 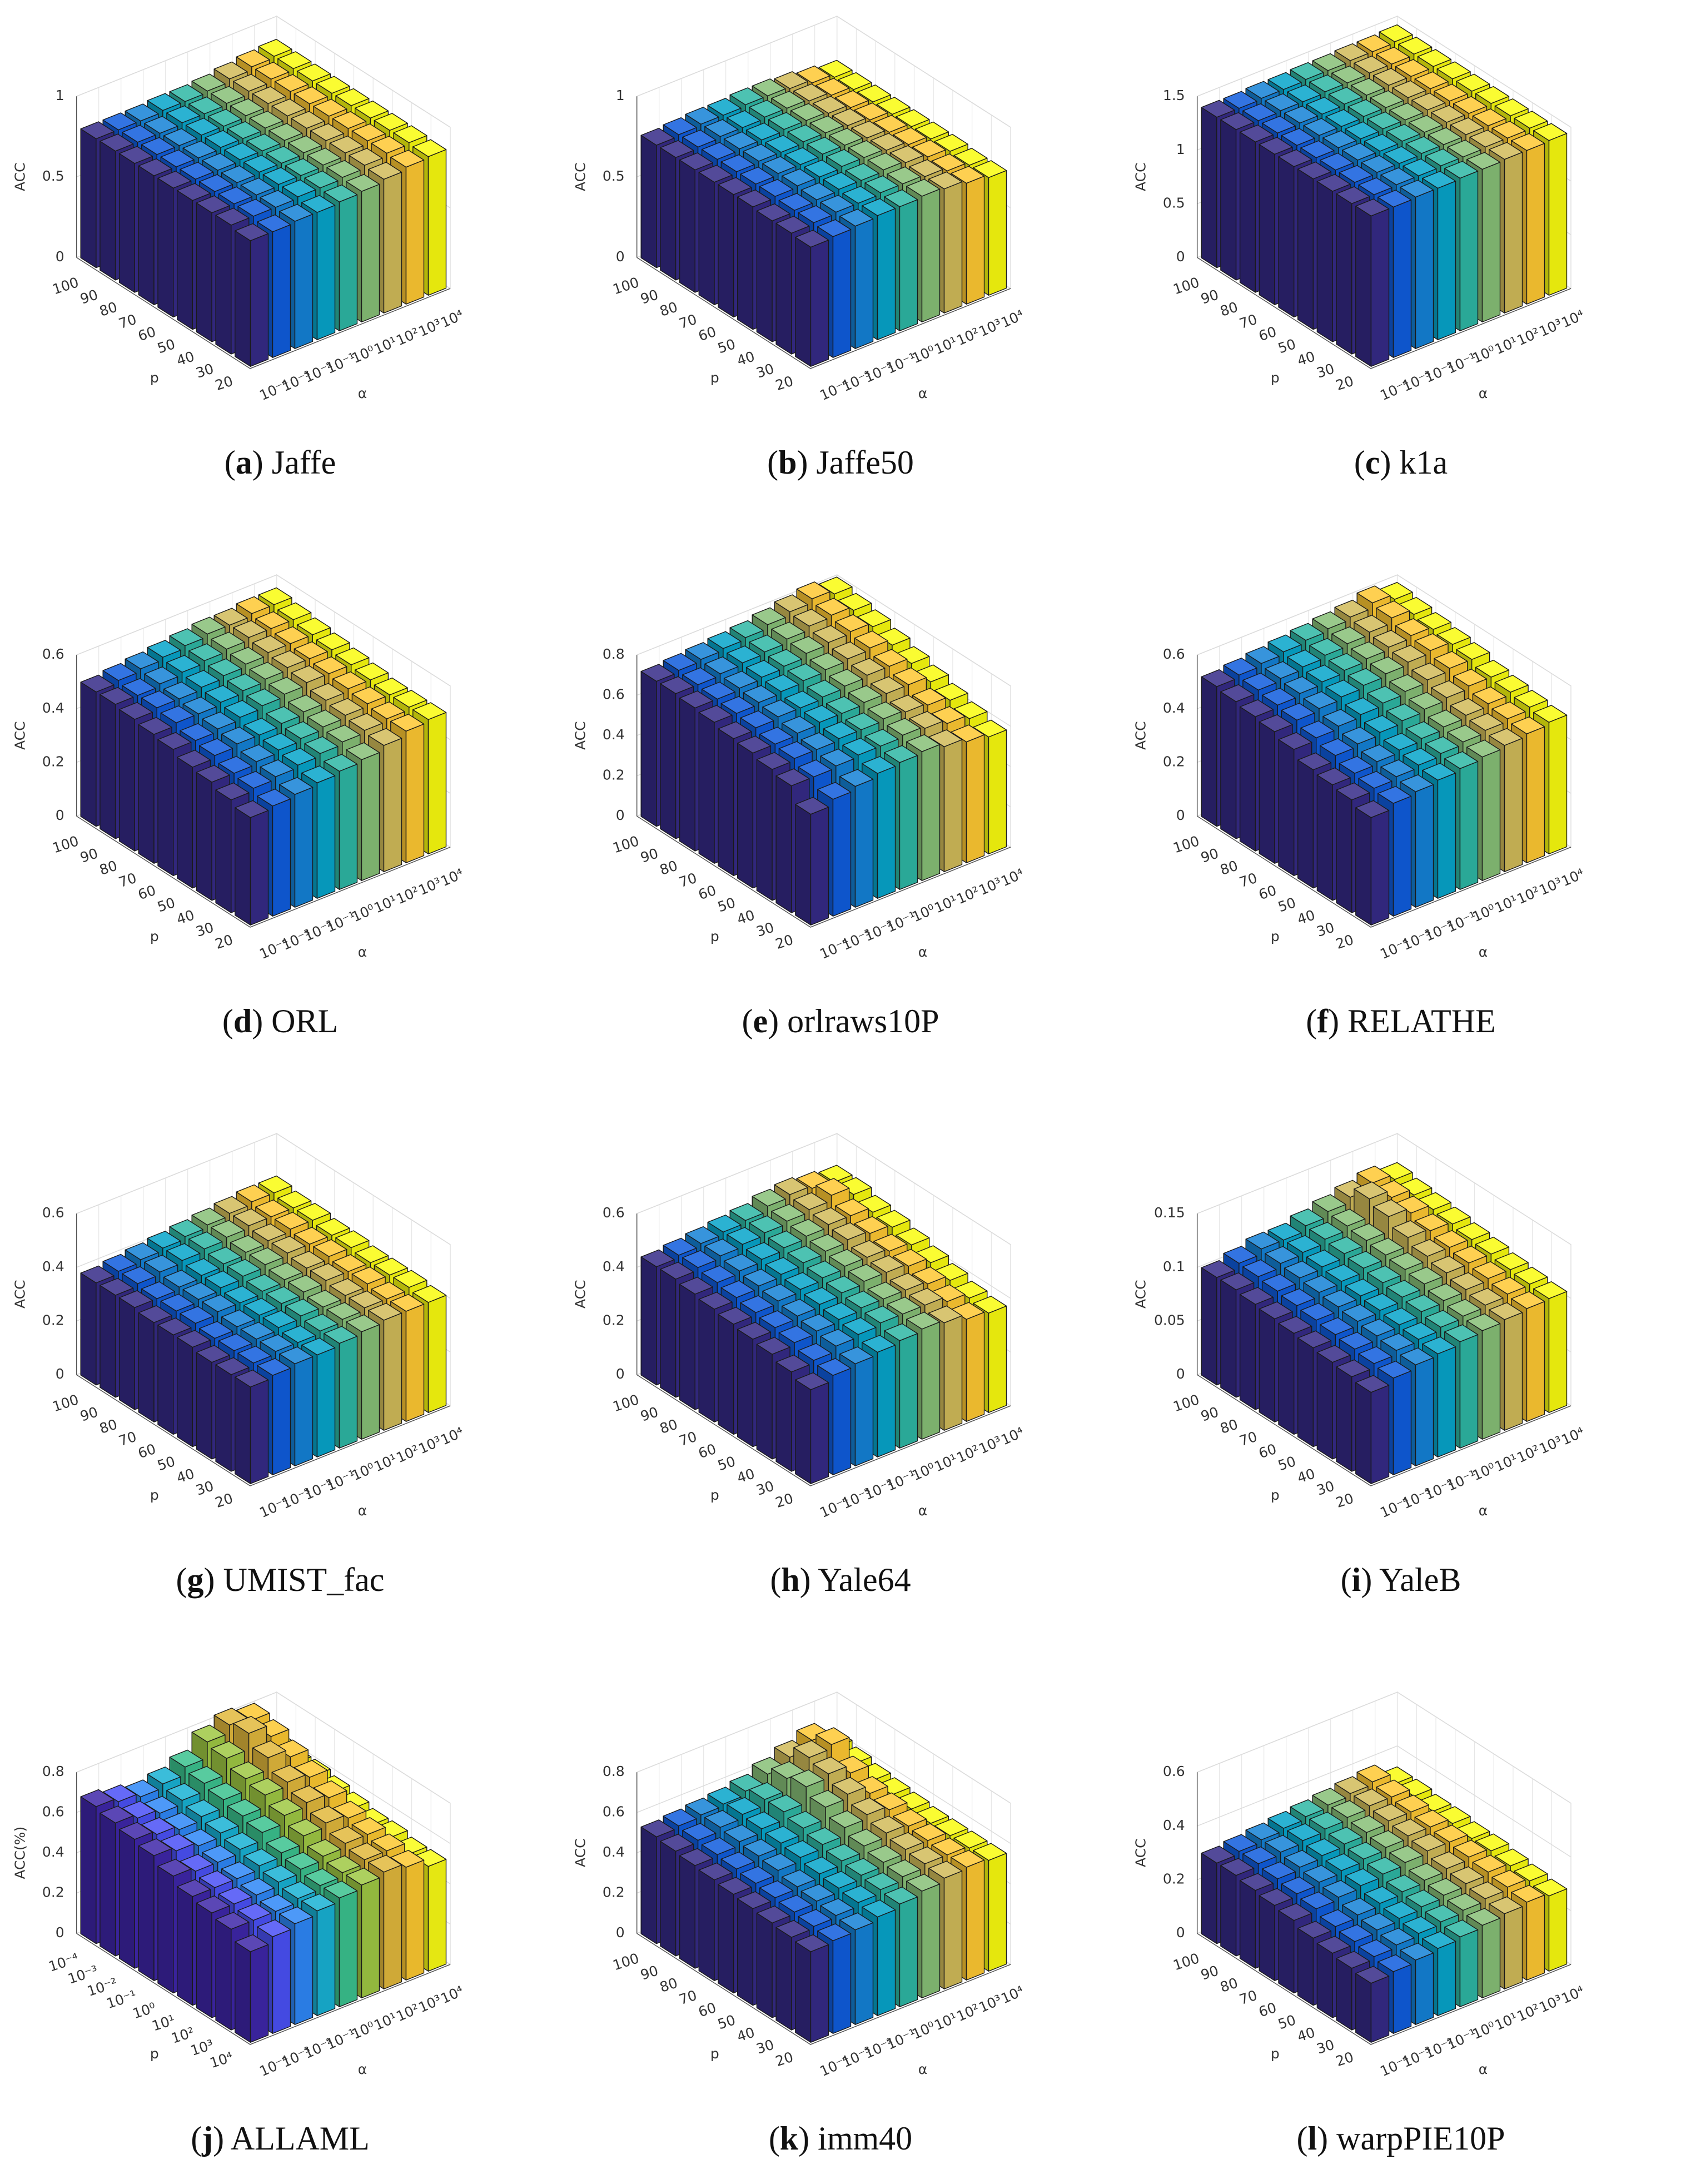 I want to click on z-tick-label: 0.4, so click(x=1174, y=708).